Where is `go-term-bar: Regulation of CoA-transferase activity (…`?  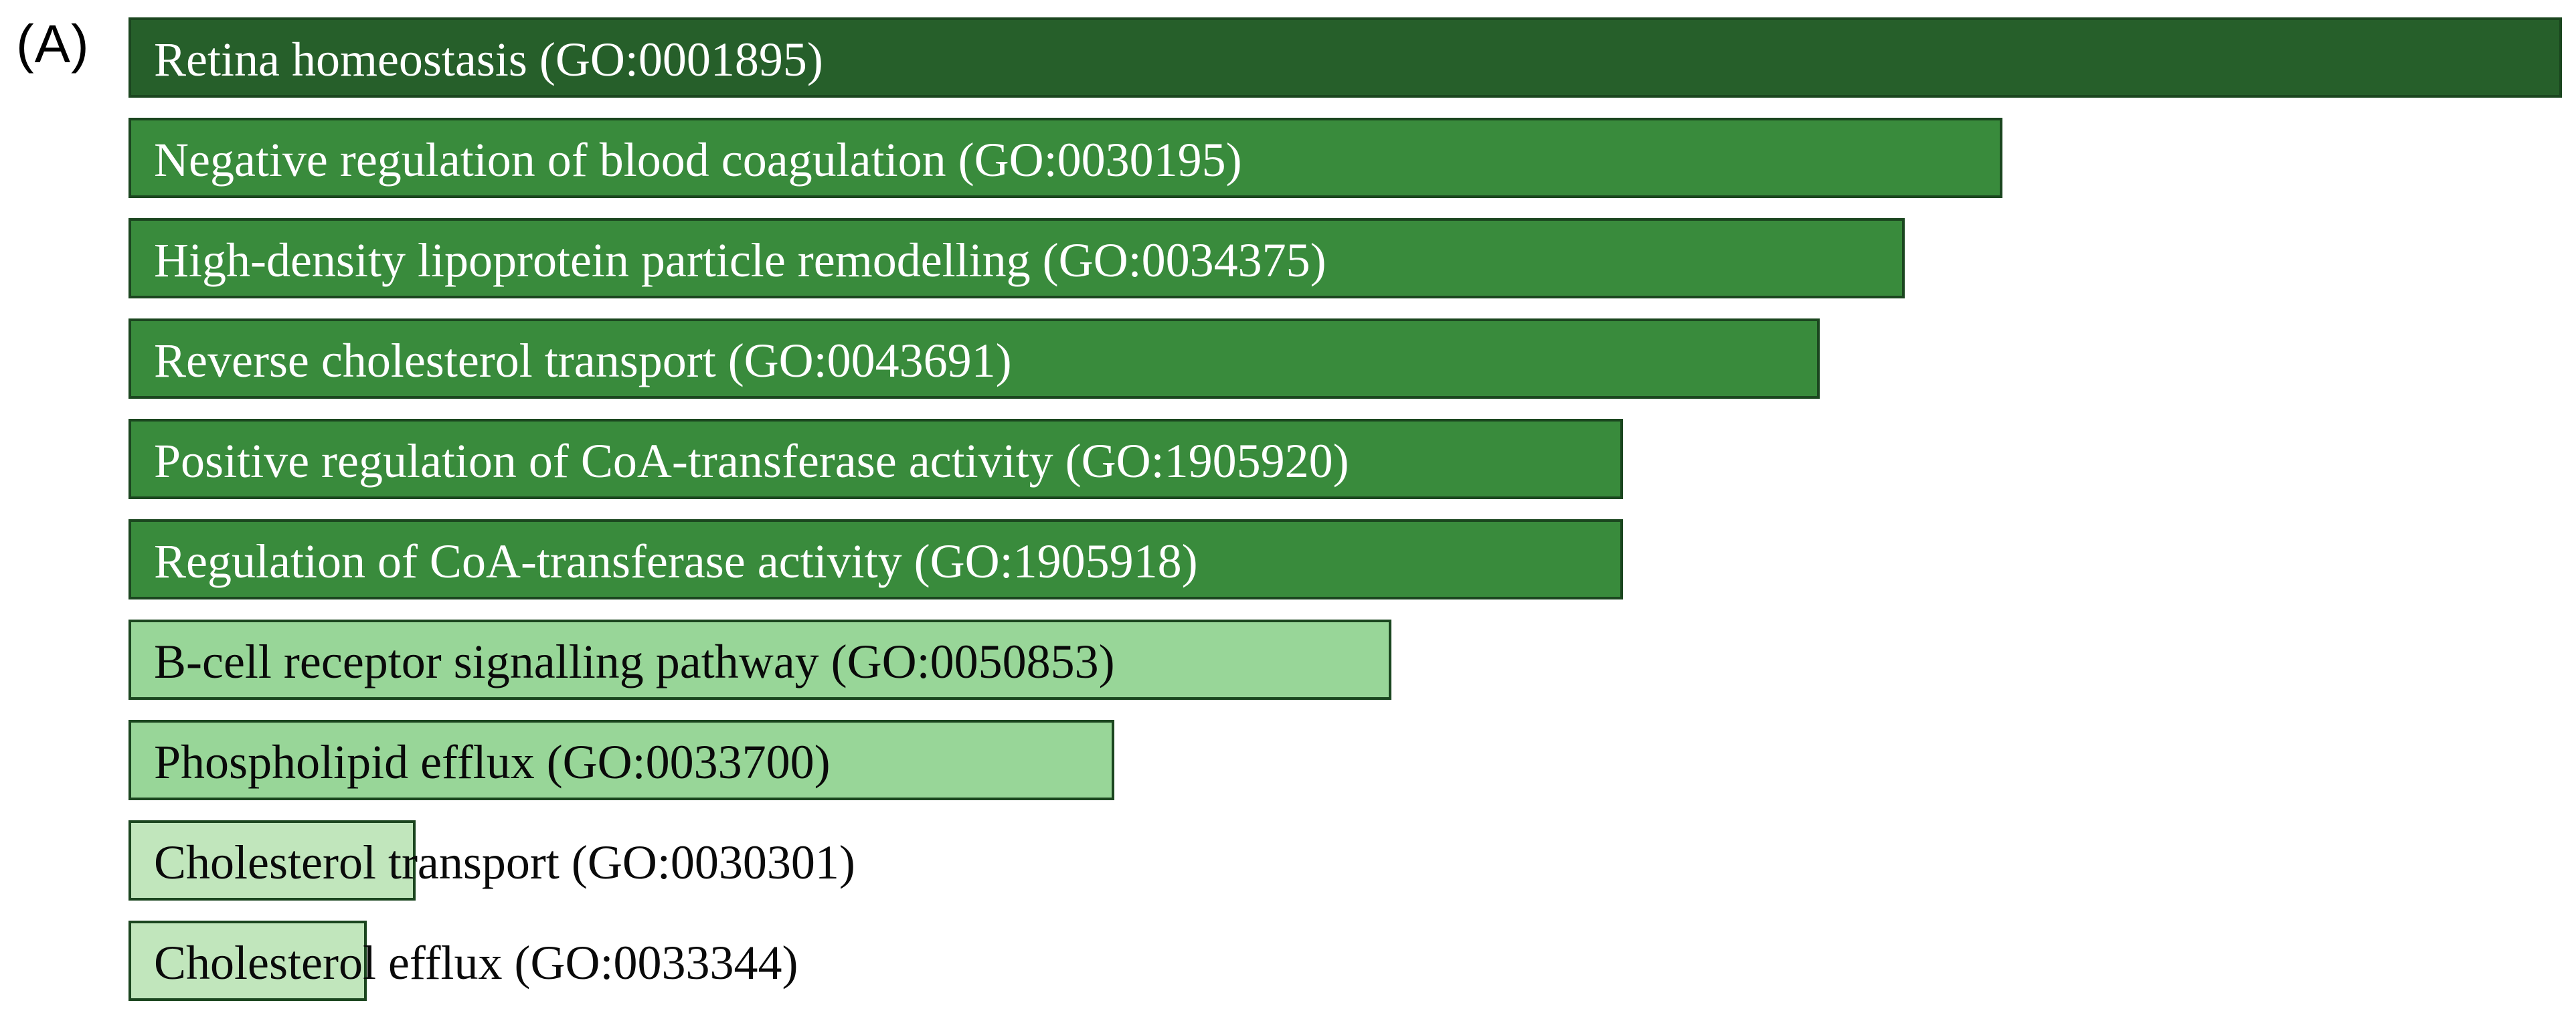
go-term-bar: Regulation of CoA-transferase activity (… is located at coordinates (875, 559).